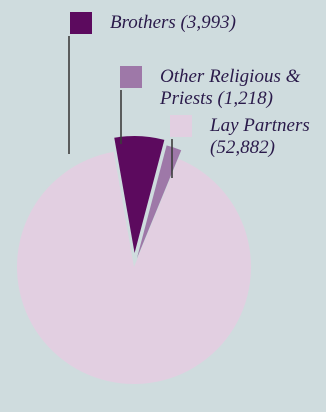 The image size is (326, 412). What do you see at coordinates (216, 98) in the screenshot?
I see `legend-label-line: Priests (1,218)` at bounding box center [216, 98].